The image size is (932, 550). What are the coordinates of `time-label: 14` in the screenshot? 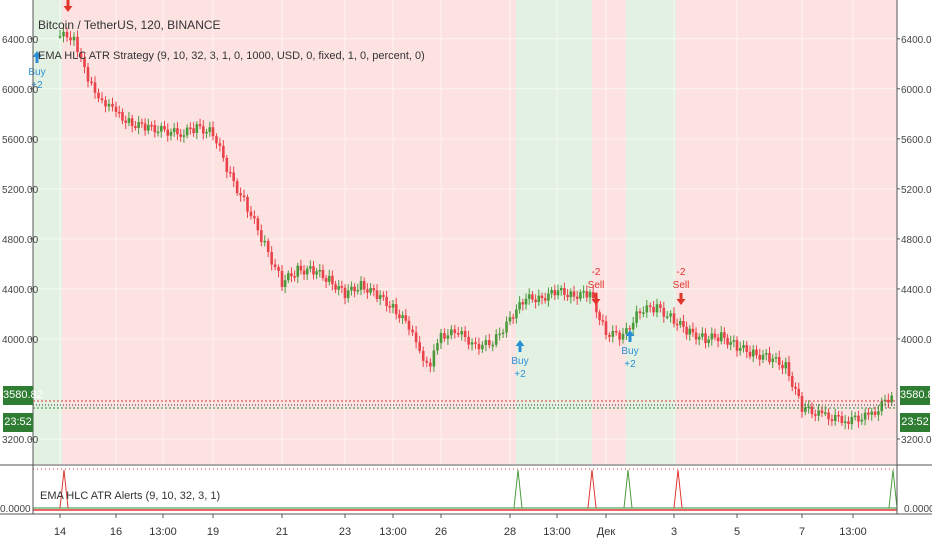 It's located at (60, 532).